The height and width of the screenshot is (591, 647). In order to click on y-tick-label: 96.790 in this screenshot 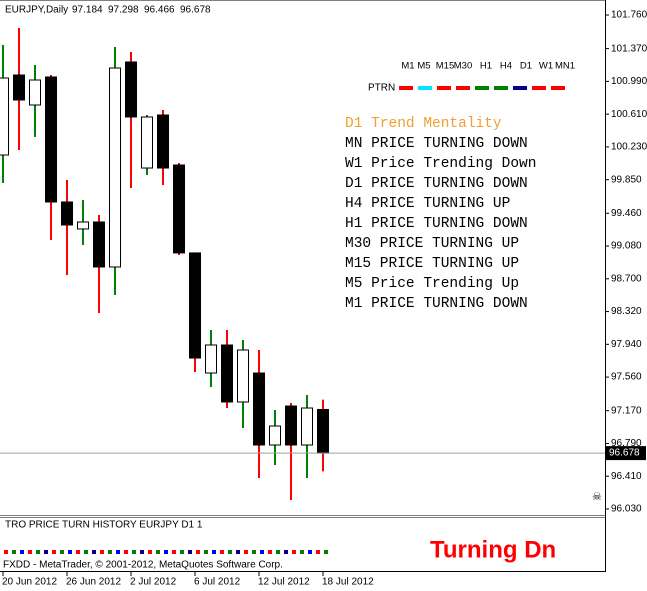, I will do `click(626, 443)`.